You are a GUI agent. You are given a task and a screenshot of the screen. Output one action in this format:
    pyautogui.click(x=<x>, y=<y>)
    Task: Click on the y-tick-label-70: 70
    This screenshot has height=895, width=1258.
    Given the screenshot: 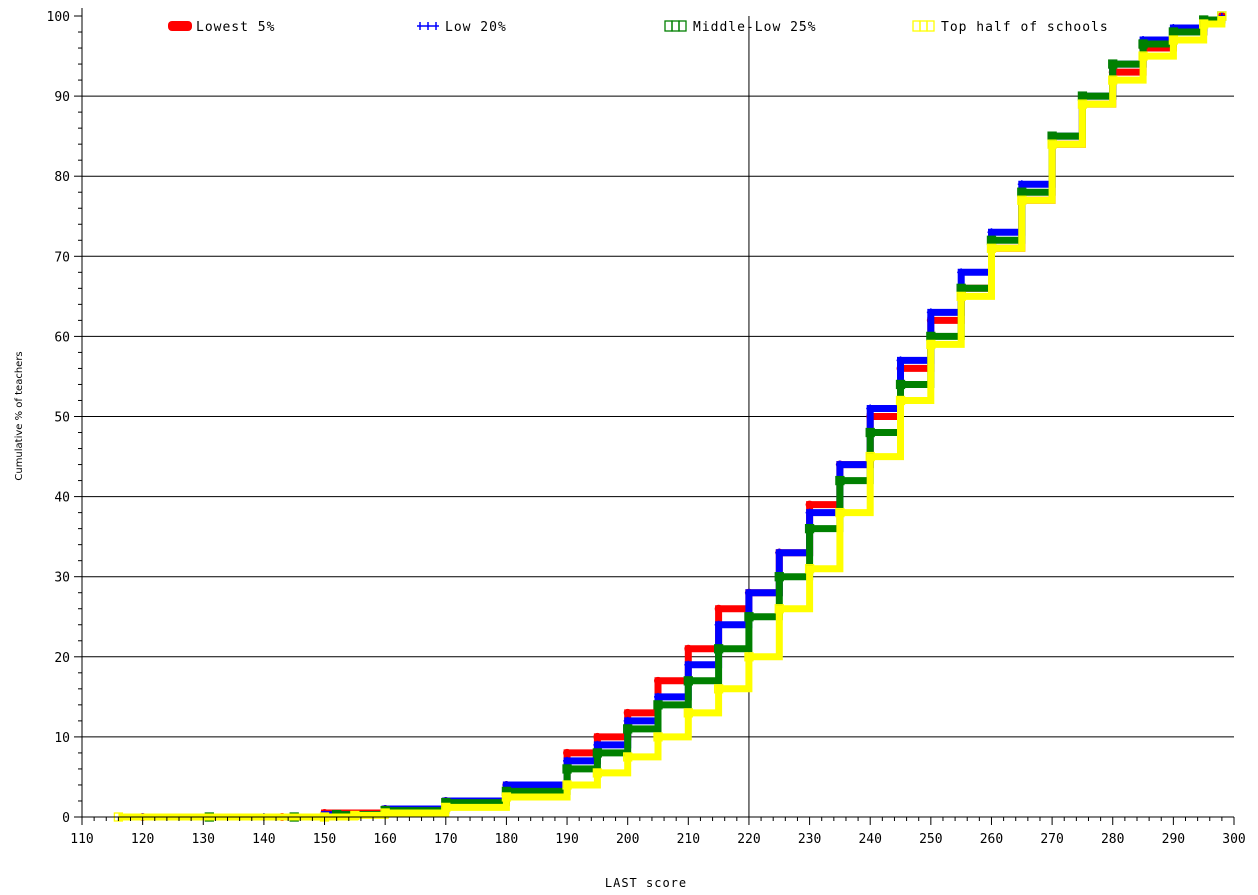 What is the action you would take?
    pyautogui.click(x=62, y=257)
    